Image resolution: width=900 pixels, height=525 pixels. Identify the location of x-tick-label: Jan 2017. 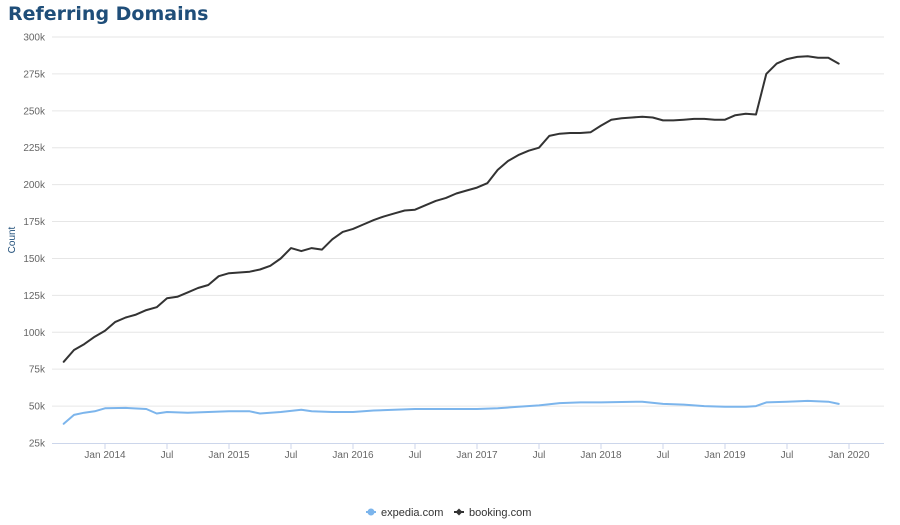
(477, 455).